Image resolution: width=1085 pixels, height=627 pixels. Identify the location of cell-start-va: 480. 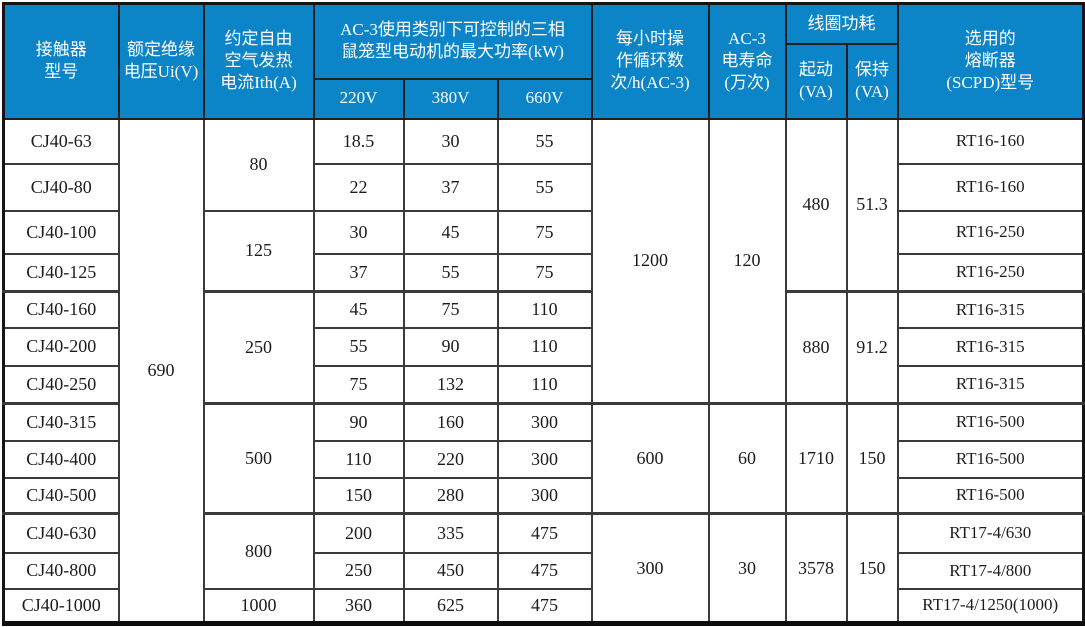
(816, 205).